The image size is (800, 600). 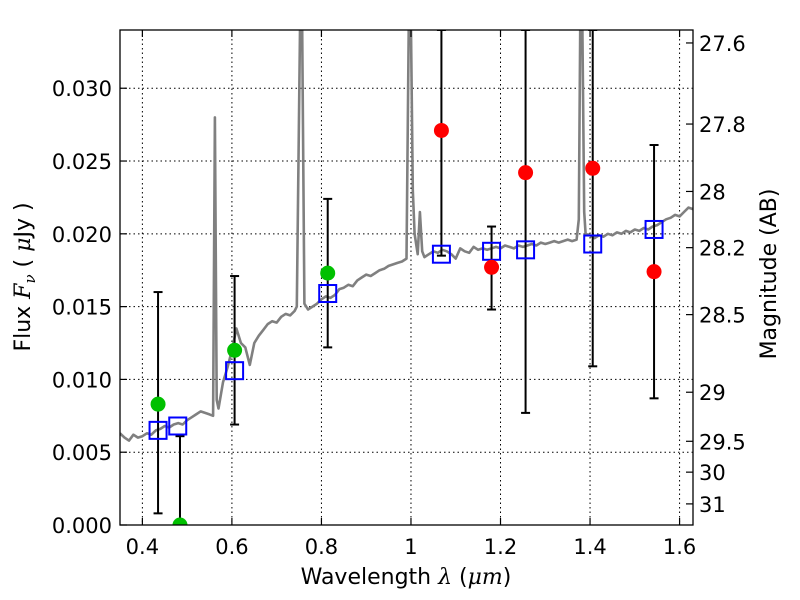 I want to click on y-tick-label-4: 0.020, so click(x=82, y=235).